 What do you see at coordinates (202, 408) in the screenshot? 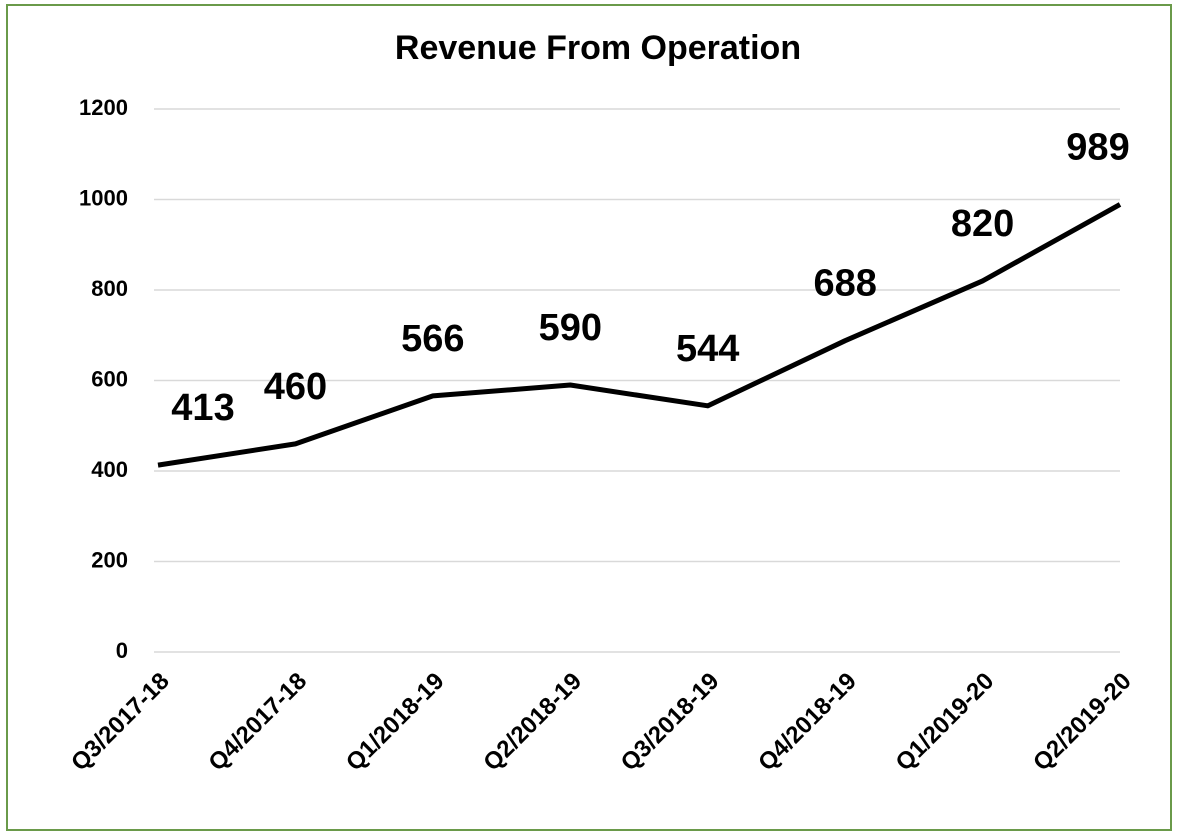
I see `data-label: 413` at bounding box center [202, 408].